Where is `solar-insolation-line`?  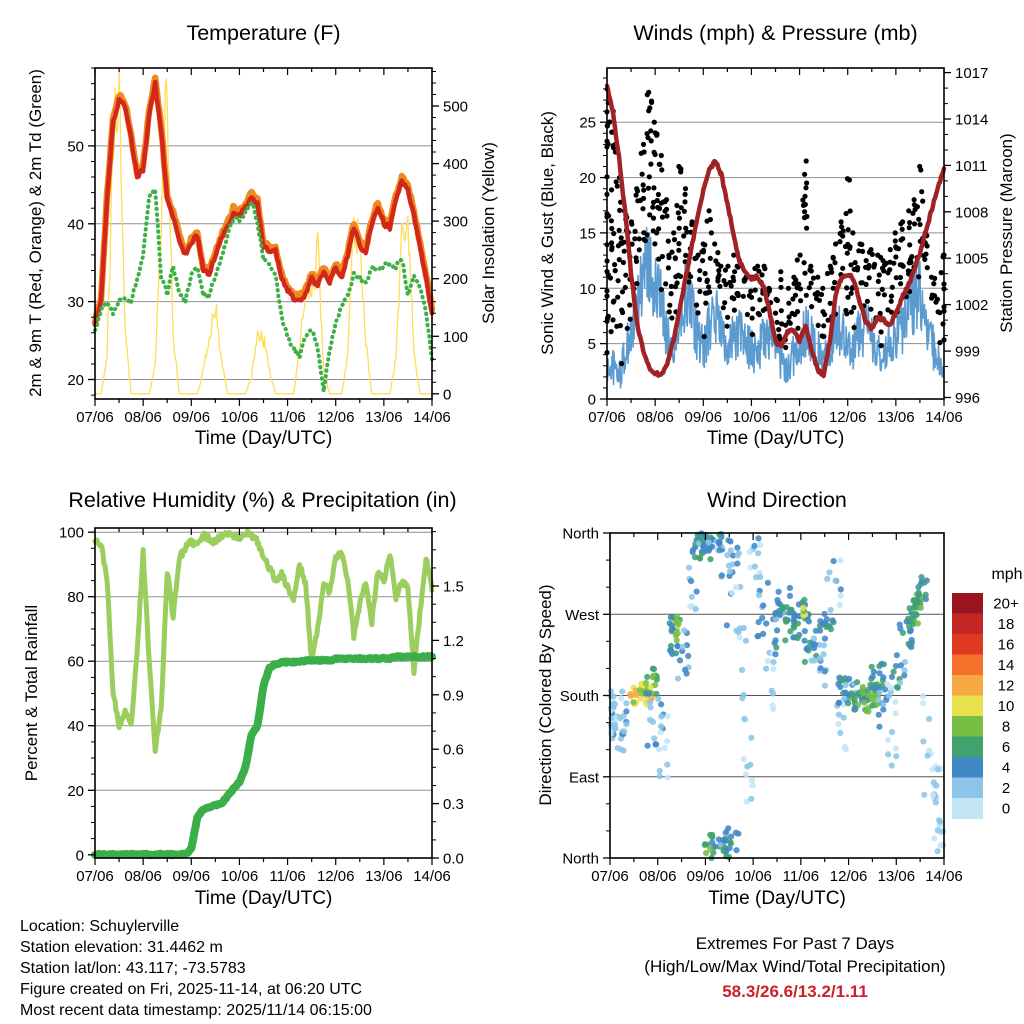
solar-insolation-line is located at coordinates (263, 232).